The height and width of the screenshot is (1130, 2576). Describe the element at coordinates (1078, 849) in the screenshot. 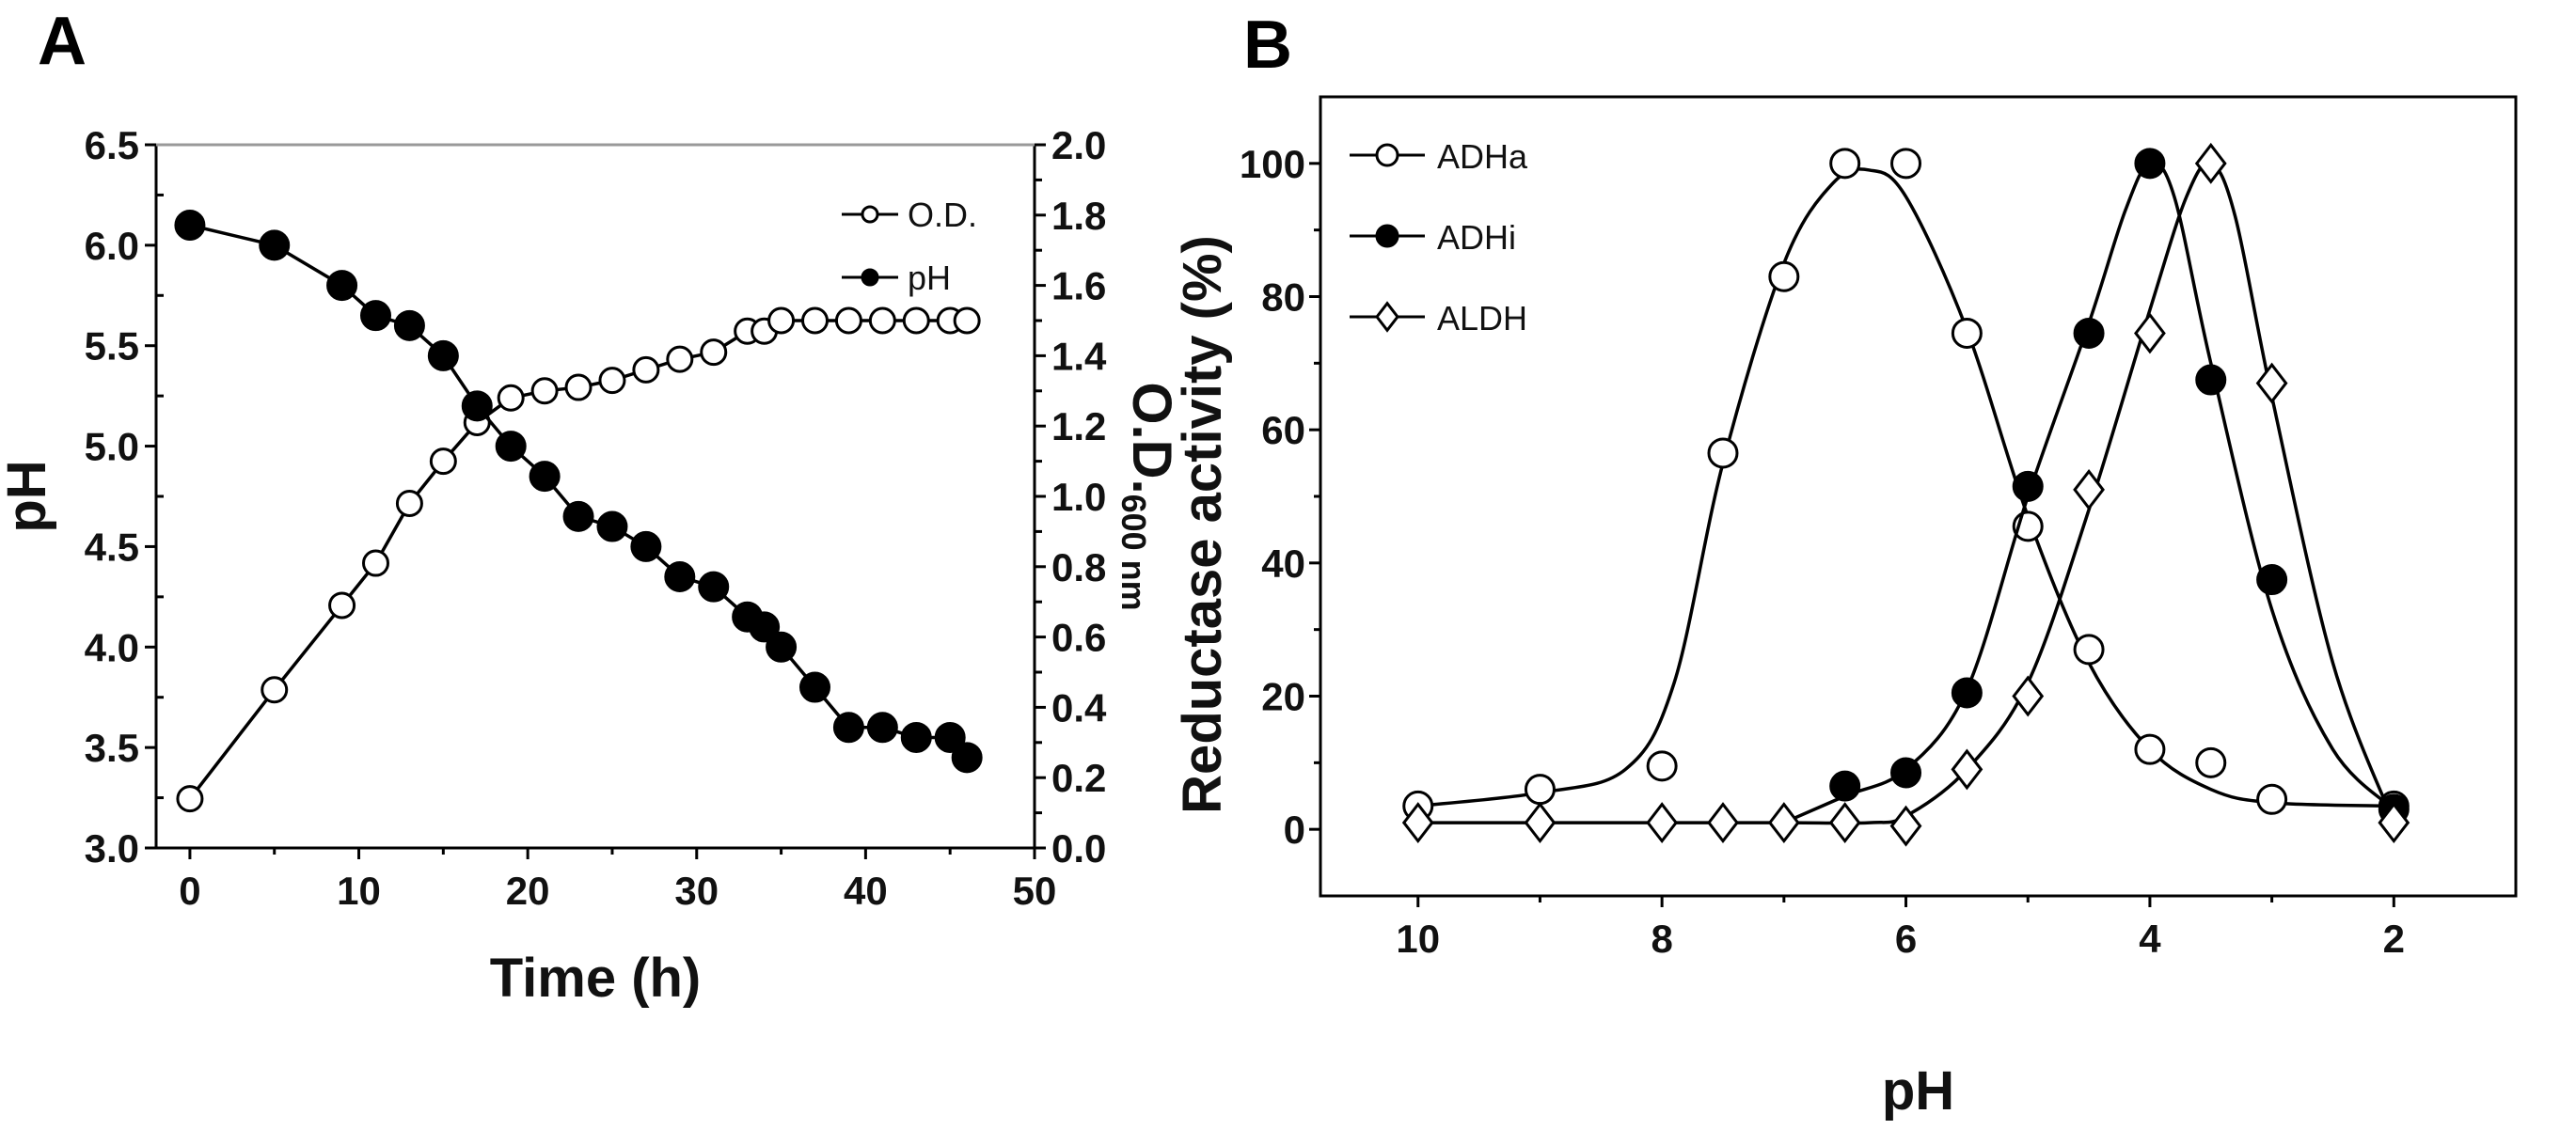

I see `y2-tick-label: 0.0` at that location.